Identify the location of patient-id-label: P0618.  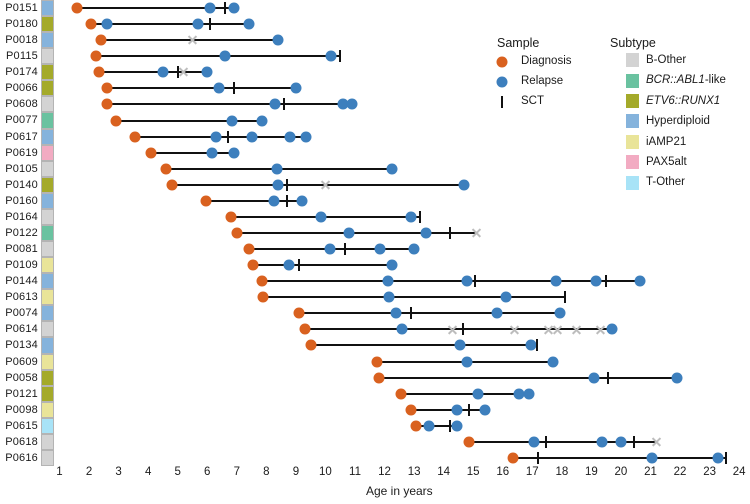
(21, 441).